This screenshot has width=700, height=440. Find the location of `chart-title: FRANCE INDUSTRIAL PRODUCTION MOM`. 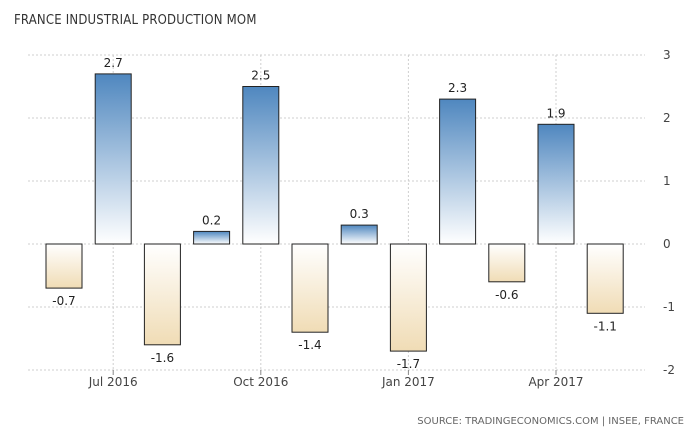

chart-title: FRANCE INDUSTRIAL PRODUCTION MOM is located at coordinates (135, 20).